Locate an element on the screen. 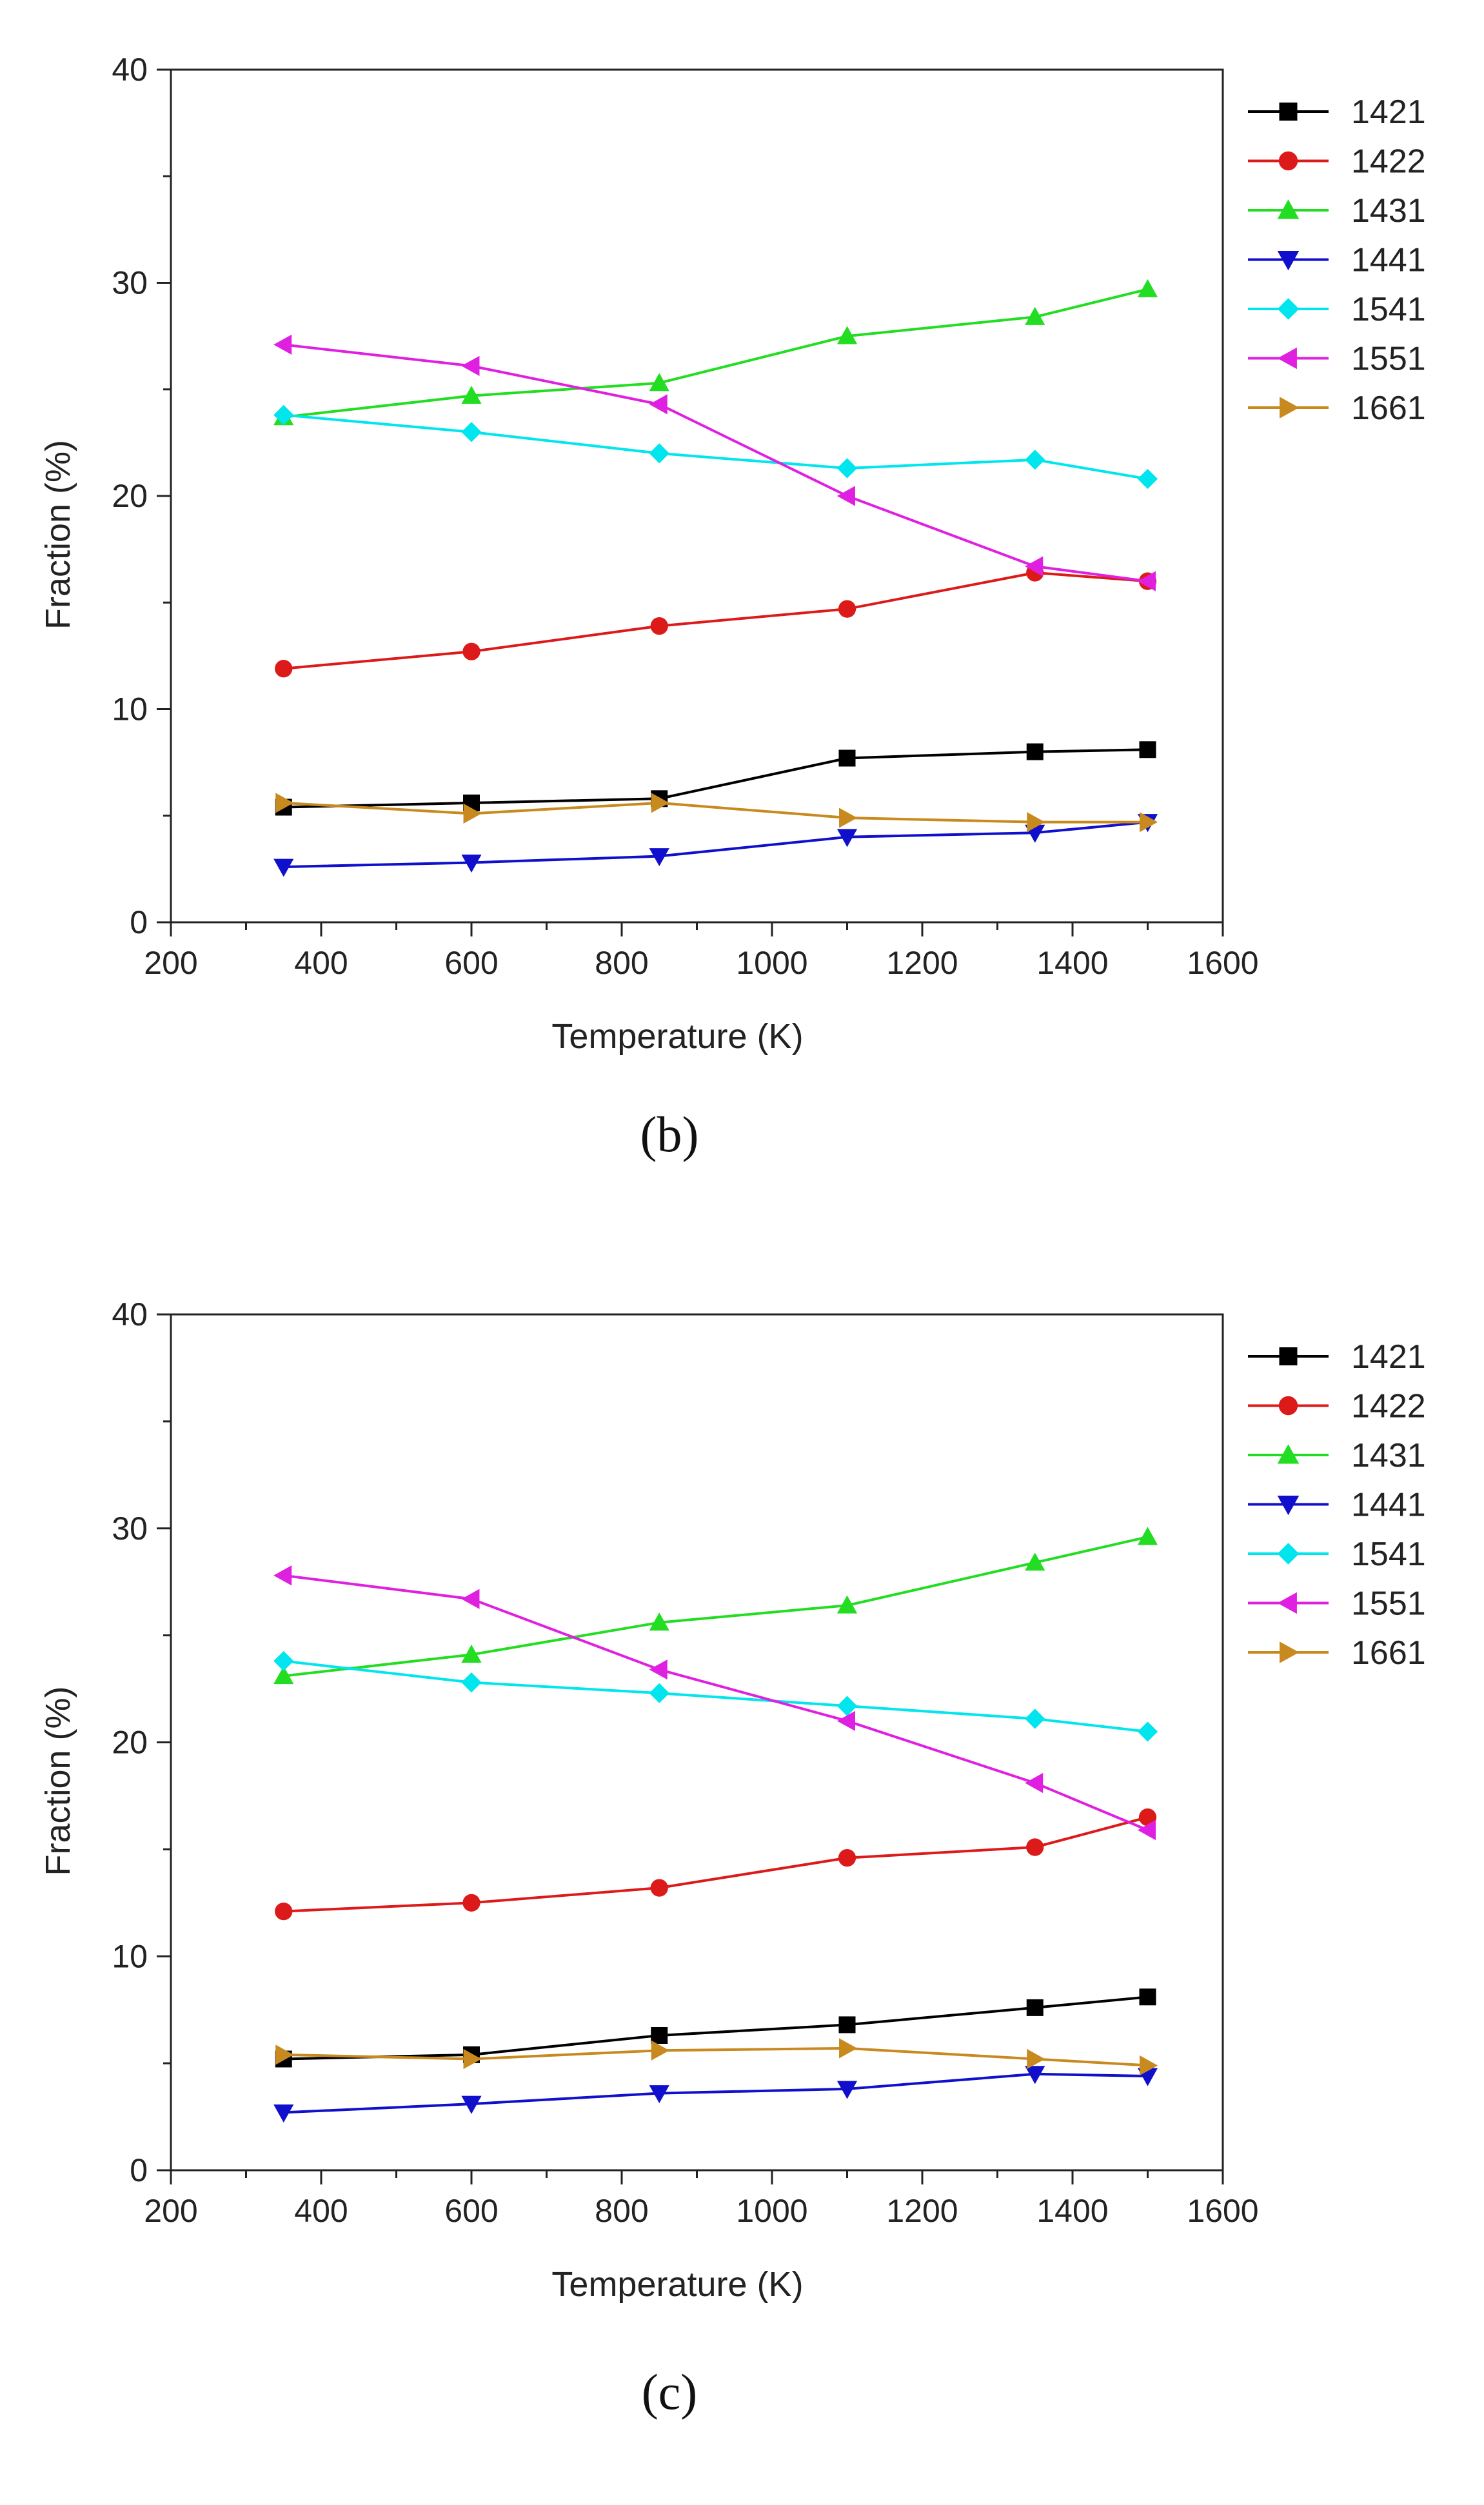  x-tick-label: 1600 is located at coordinates (1222, 2211).